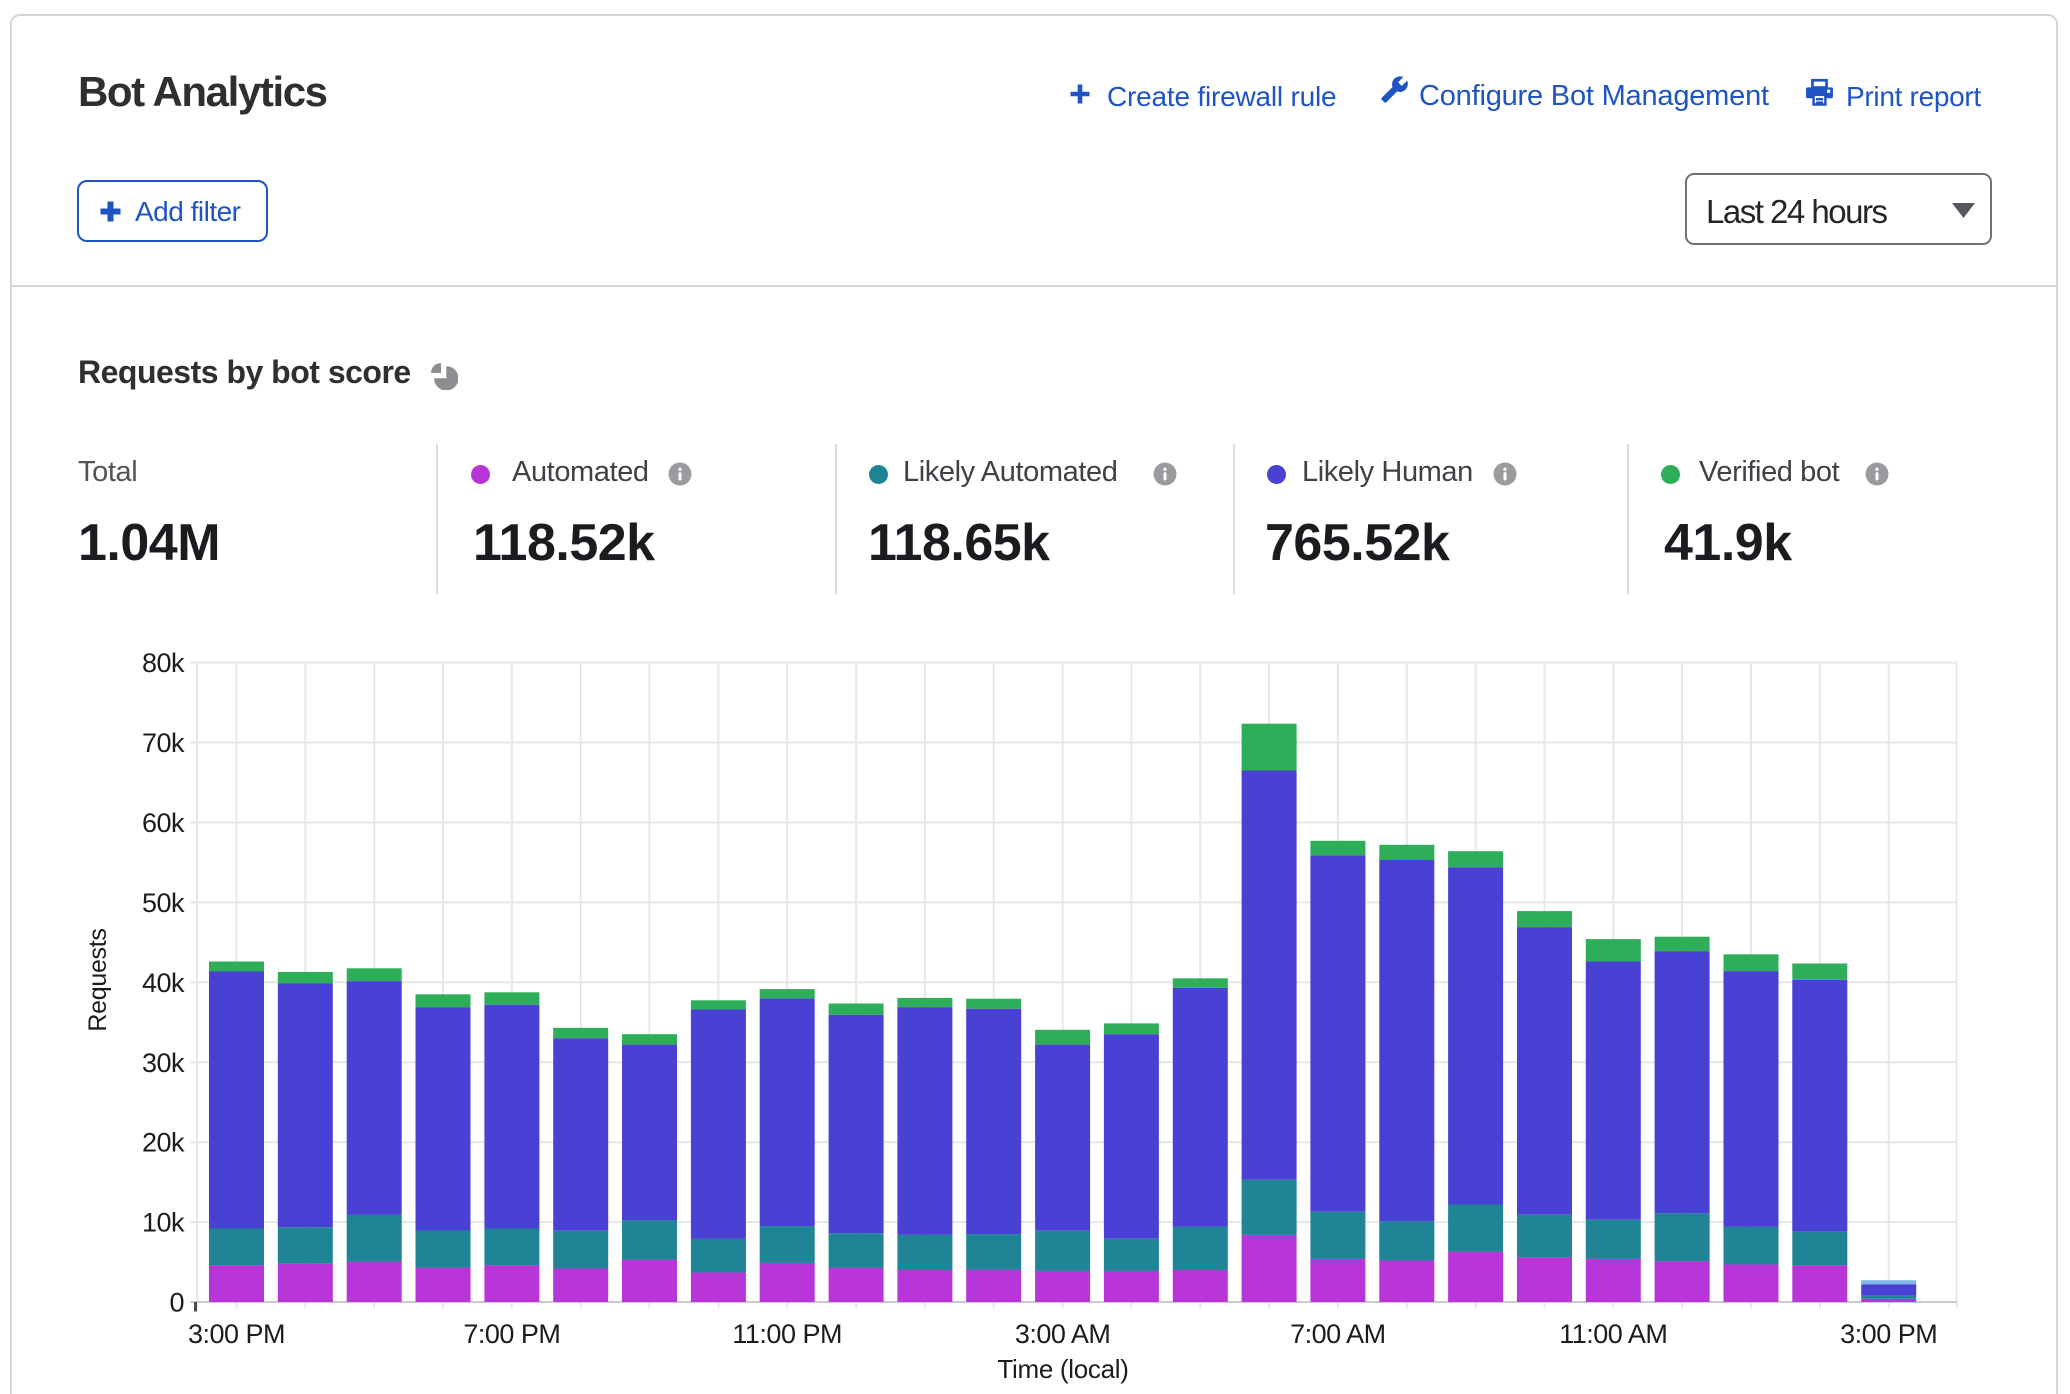 This screenshot has height=1394, width=2070. Describe the element at coordinates (163, 1143) in the screenshot. I see `svg-text: 20k` at that location.